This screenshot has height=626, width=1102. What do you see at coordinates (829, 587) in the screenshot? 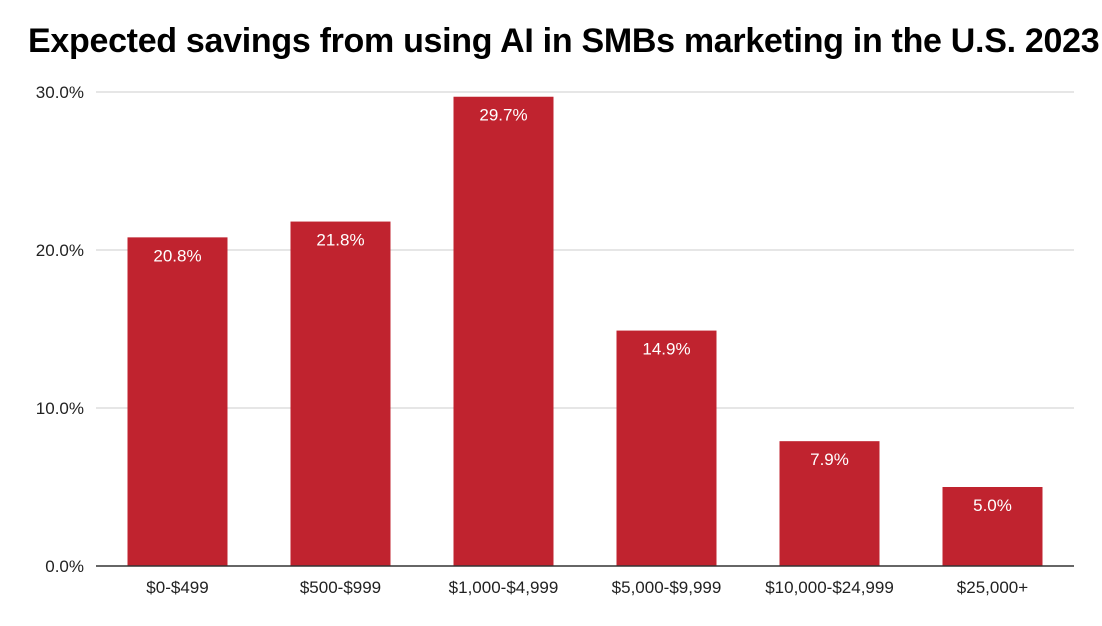
I see `x-tick-label: $10,000-$24,999` at bounding box center [829, 587].